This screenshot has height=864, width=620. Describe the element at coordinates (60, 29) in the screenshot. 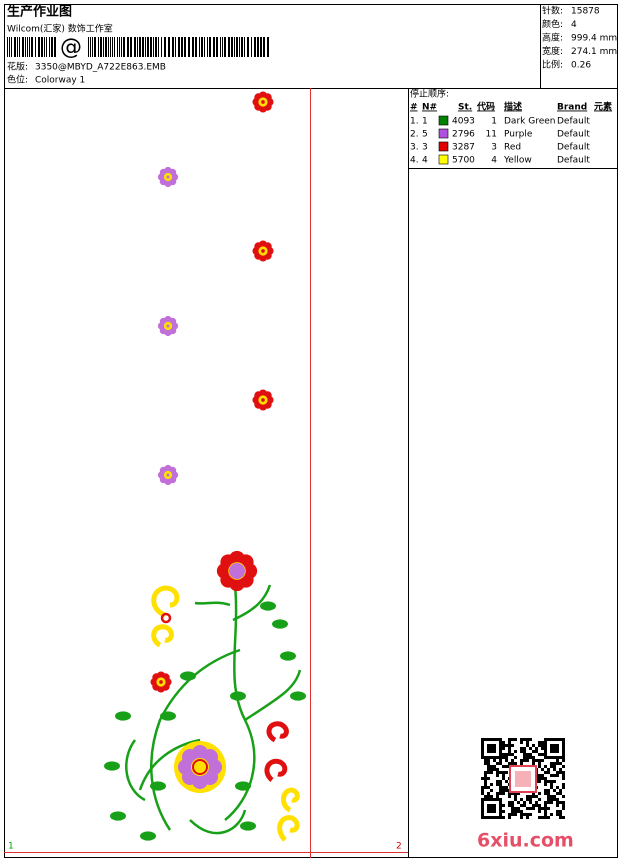

I see `studio: Wilcom(汇家) 数饰工作室` at that location.